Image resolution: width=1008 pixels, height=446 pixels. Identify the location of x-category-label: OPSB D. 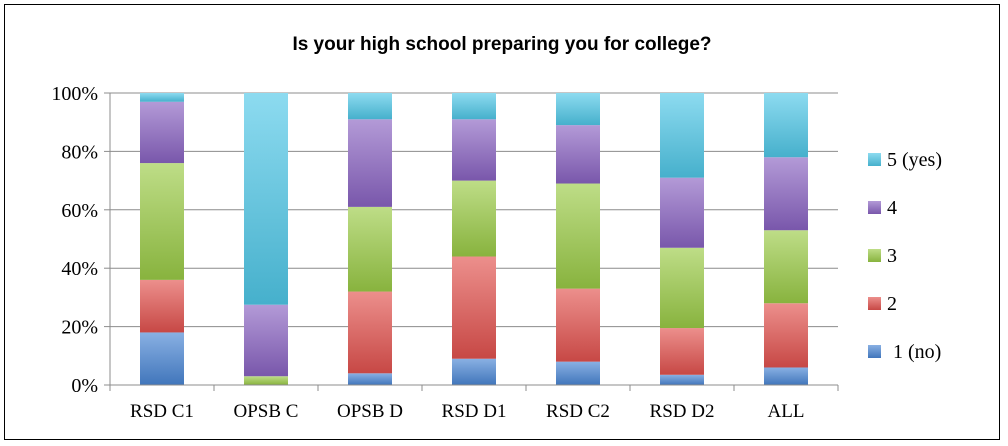
(370, 411).